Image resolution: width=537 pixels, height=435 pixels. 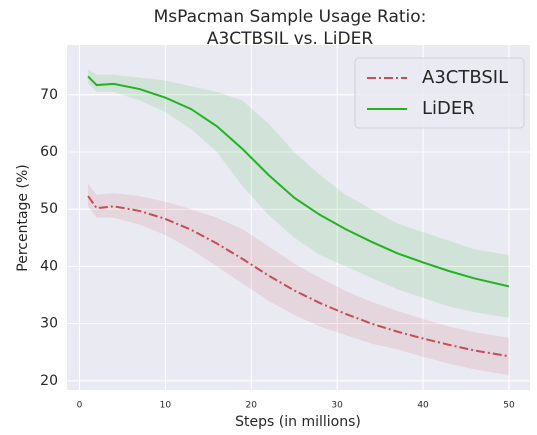 What do you see at coordinates (439, 93) in the screenshot?
I see `legend-box` at bounding box center [439, 93].